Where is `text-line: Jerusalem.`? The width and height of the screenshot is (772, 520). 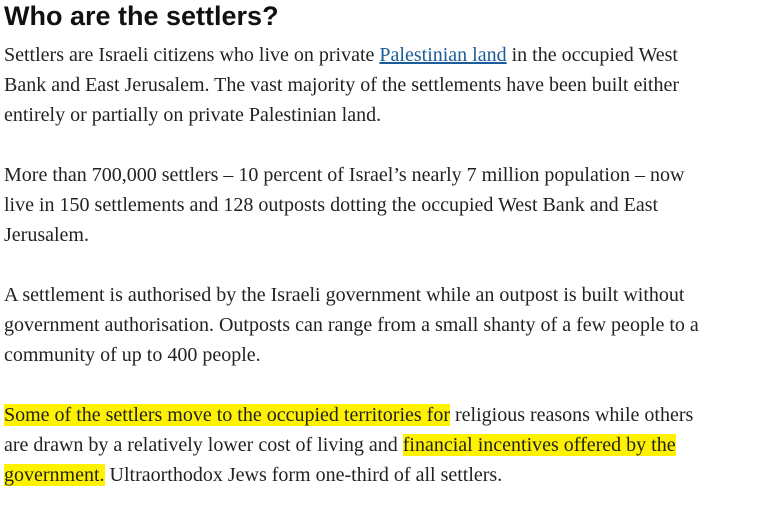
text-line: Jerusalem. is located at coordinates (387, 235).